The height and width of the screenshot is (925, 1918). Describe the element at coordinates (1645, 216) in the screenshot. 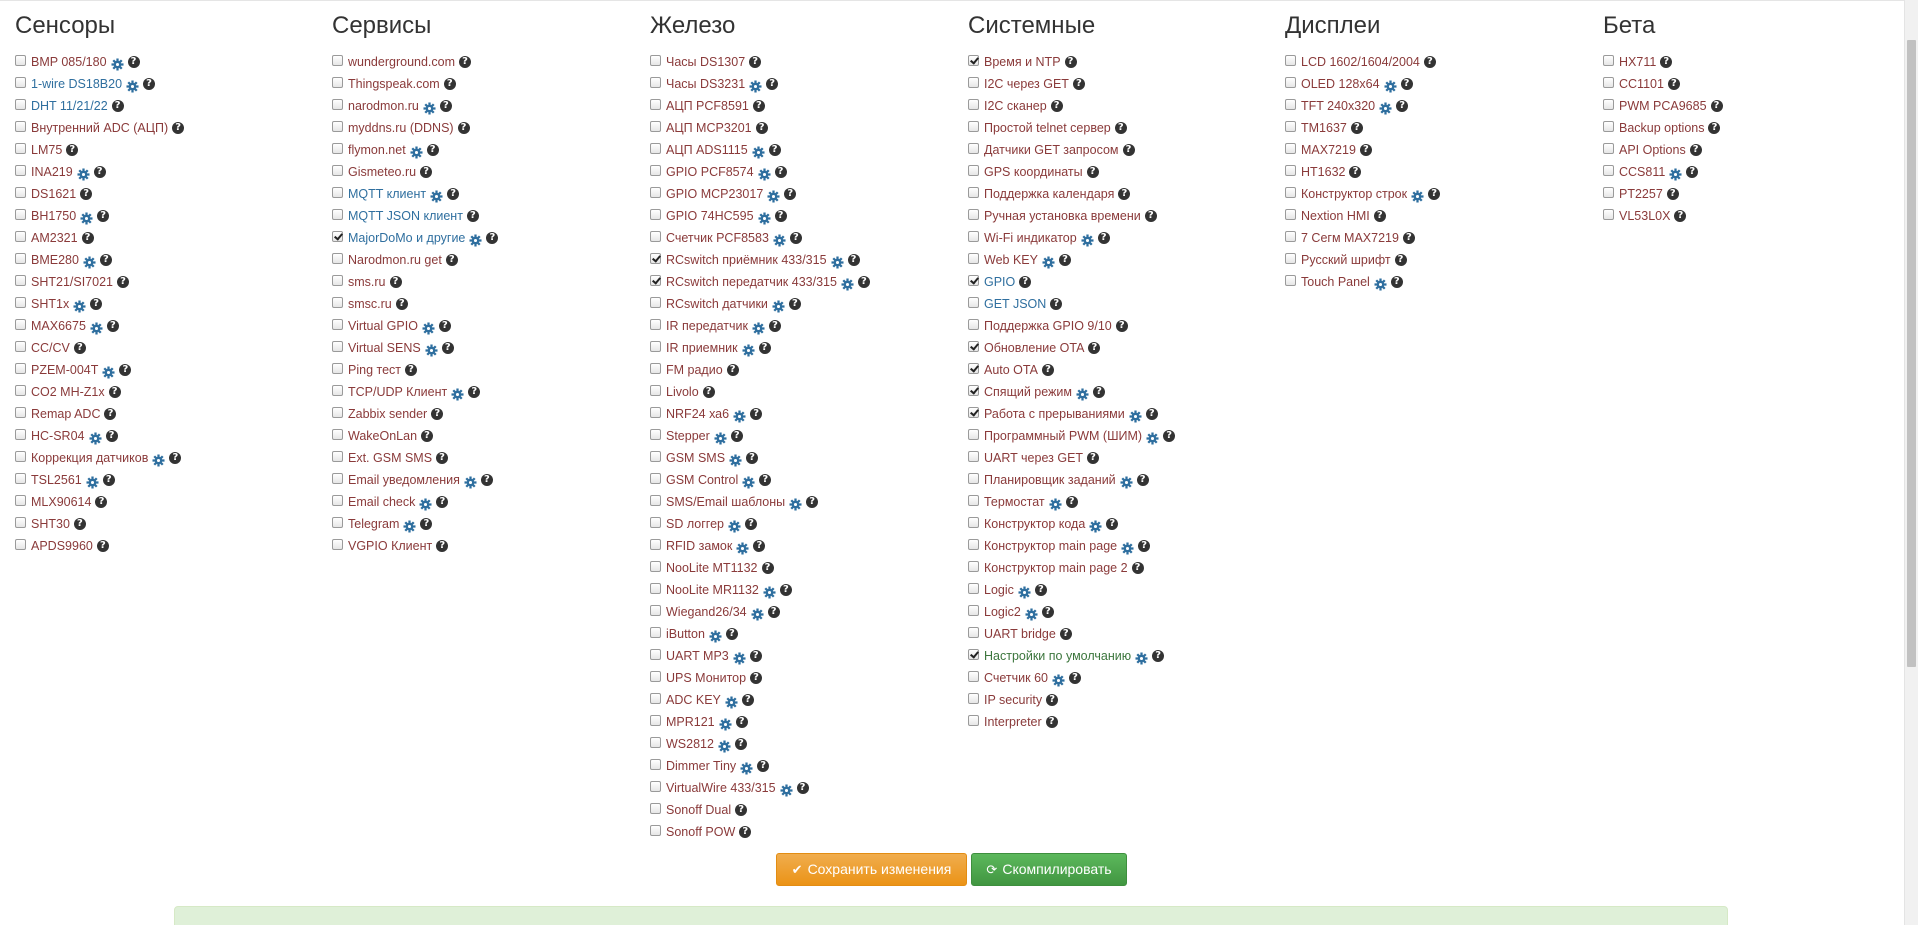

I see `module-label: VL53L0X` at that location.